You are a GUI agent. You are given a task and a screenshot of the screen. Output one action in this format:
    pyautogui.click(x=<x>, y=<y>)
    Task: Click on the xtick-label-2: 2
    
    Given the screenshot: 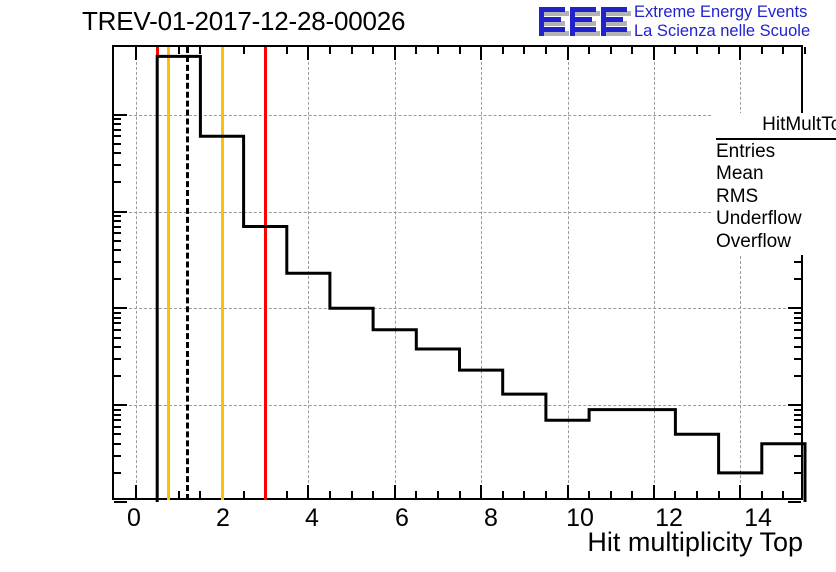 What is the action you would take?
    pyautogui.click(x=223, y=518)
    